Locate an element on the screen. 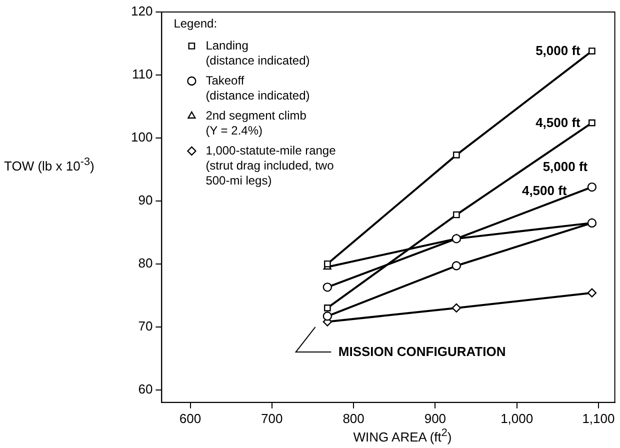 This screenshot has height=448, width=620. y-tick-label: 60 is located at coordinates (145, 388).